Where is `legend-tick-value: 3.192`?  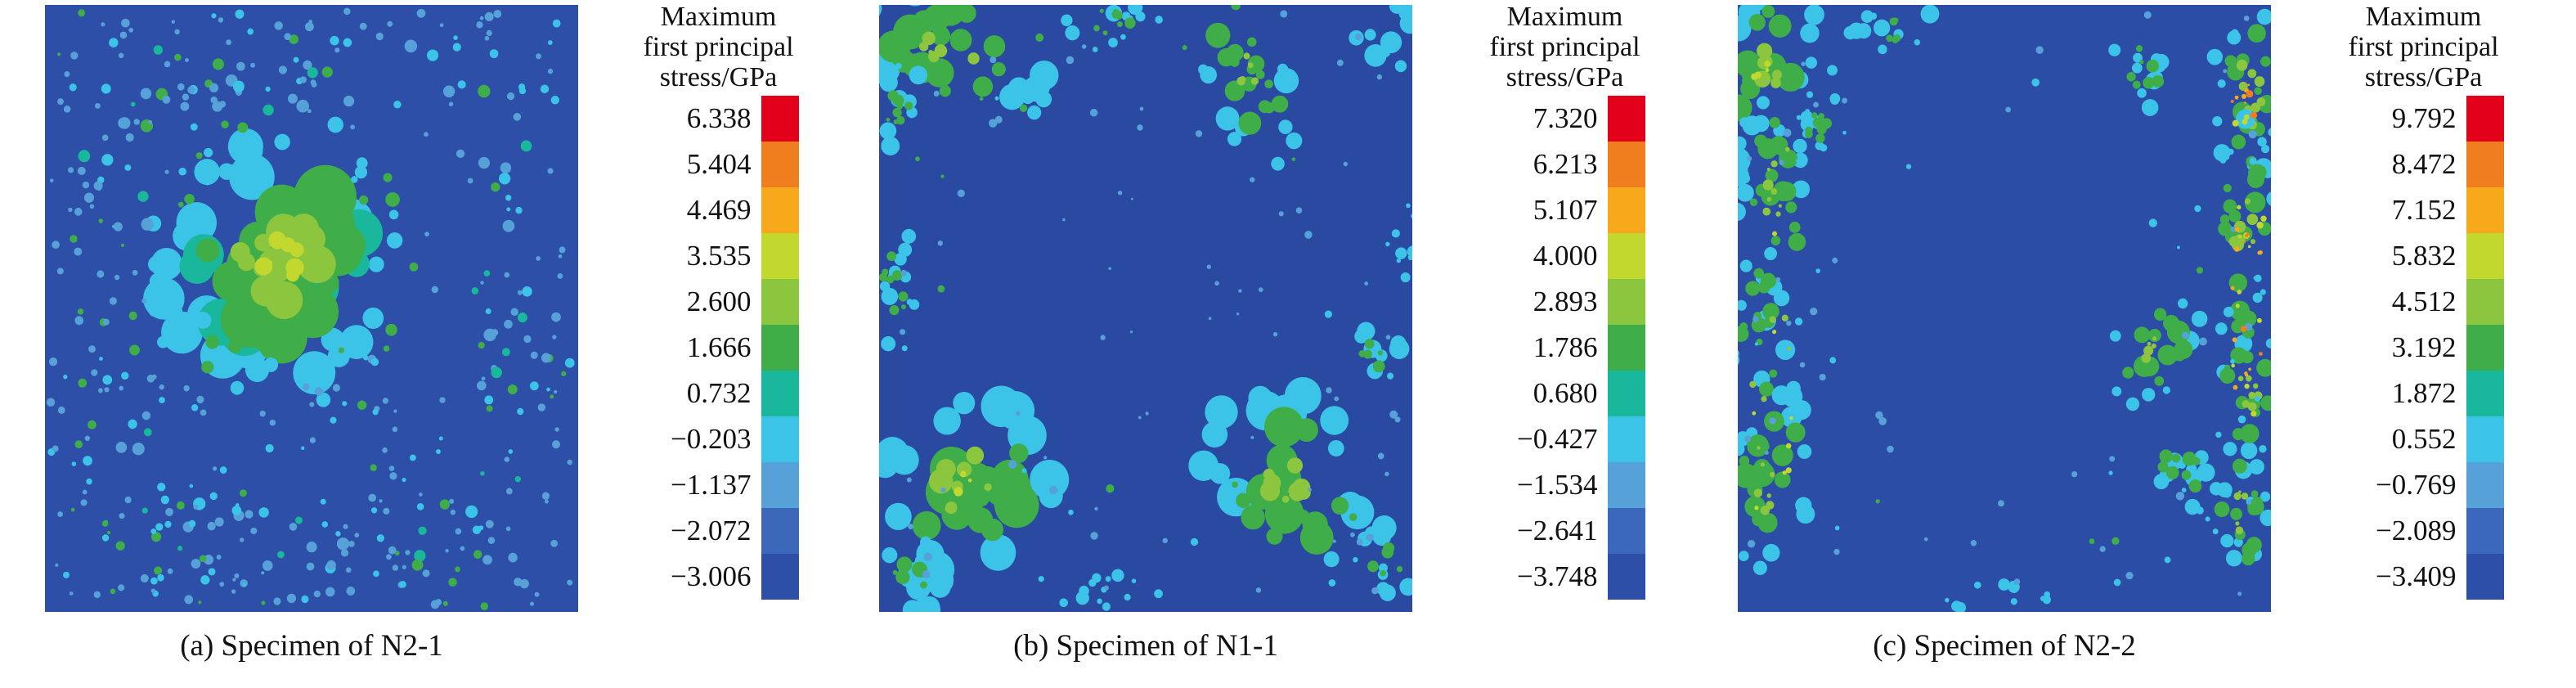
legend-tick-value: 3.192 is located at coordinates (2424, 347).